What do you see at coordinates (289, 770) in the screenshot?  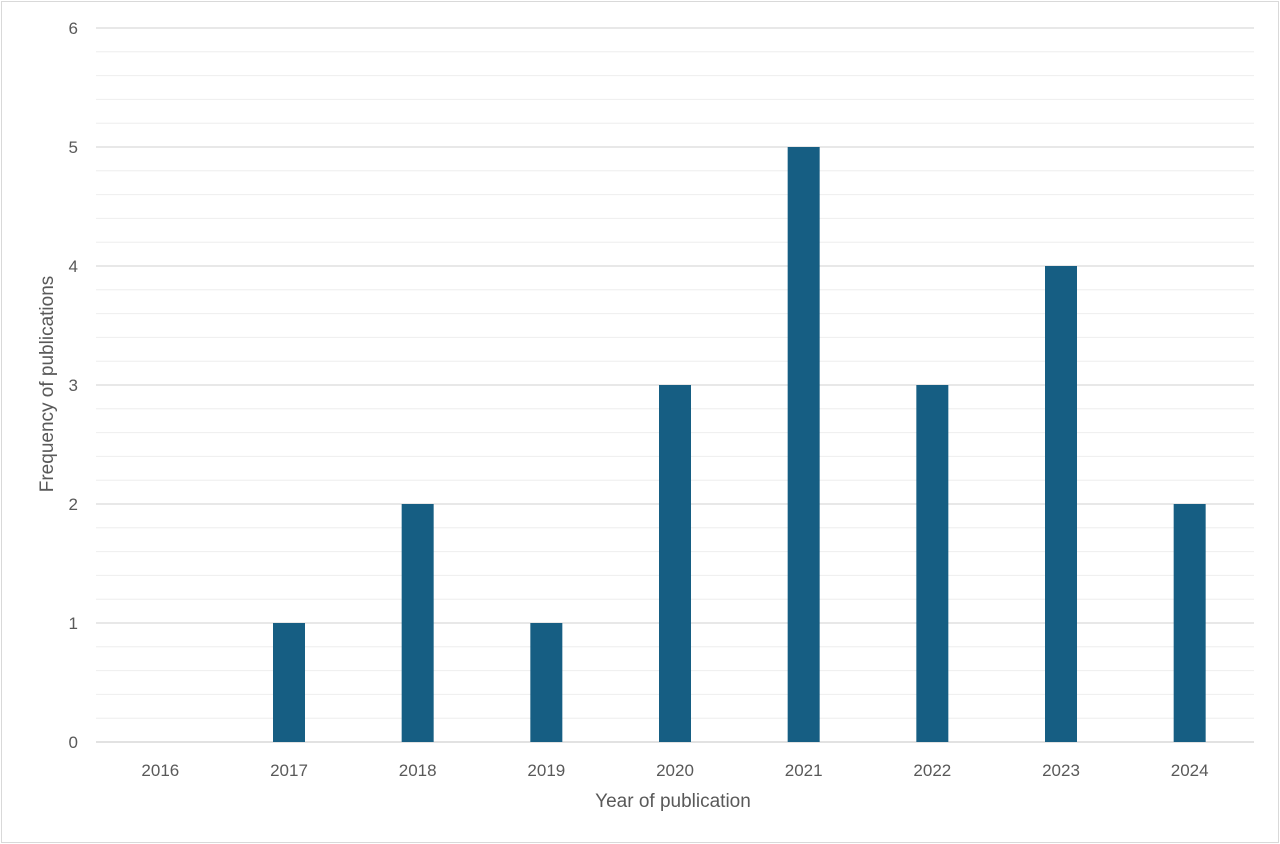 I see `x-tick-label: 2017` at bounding box center [289, 770].